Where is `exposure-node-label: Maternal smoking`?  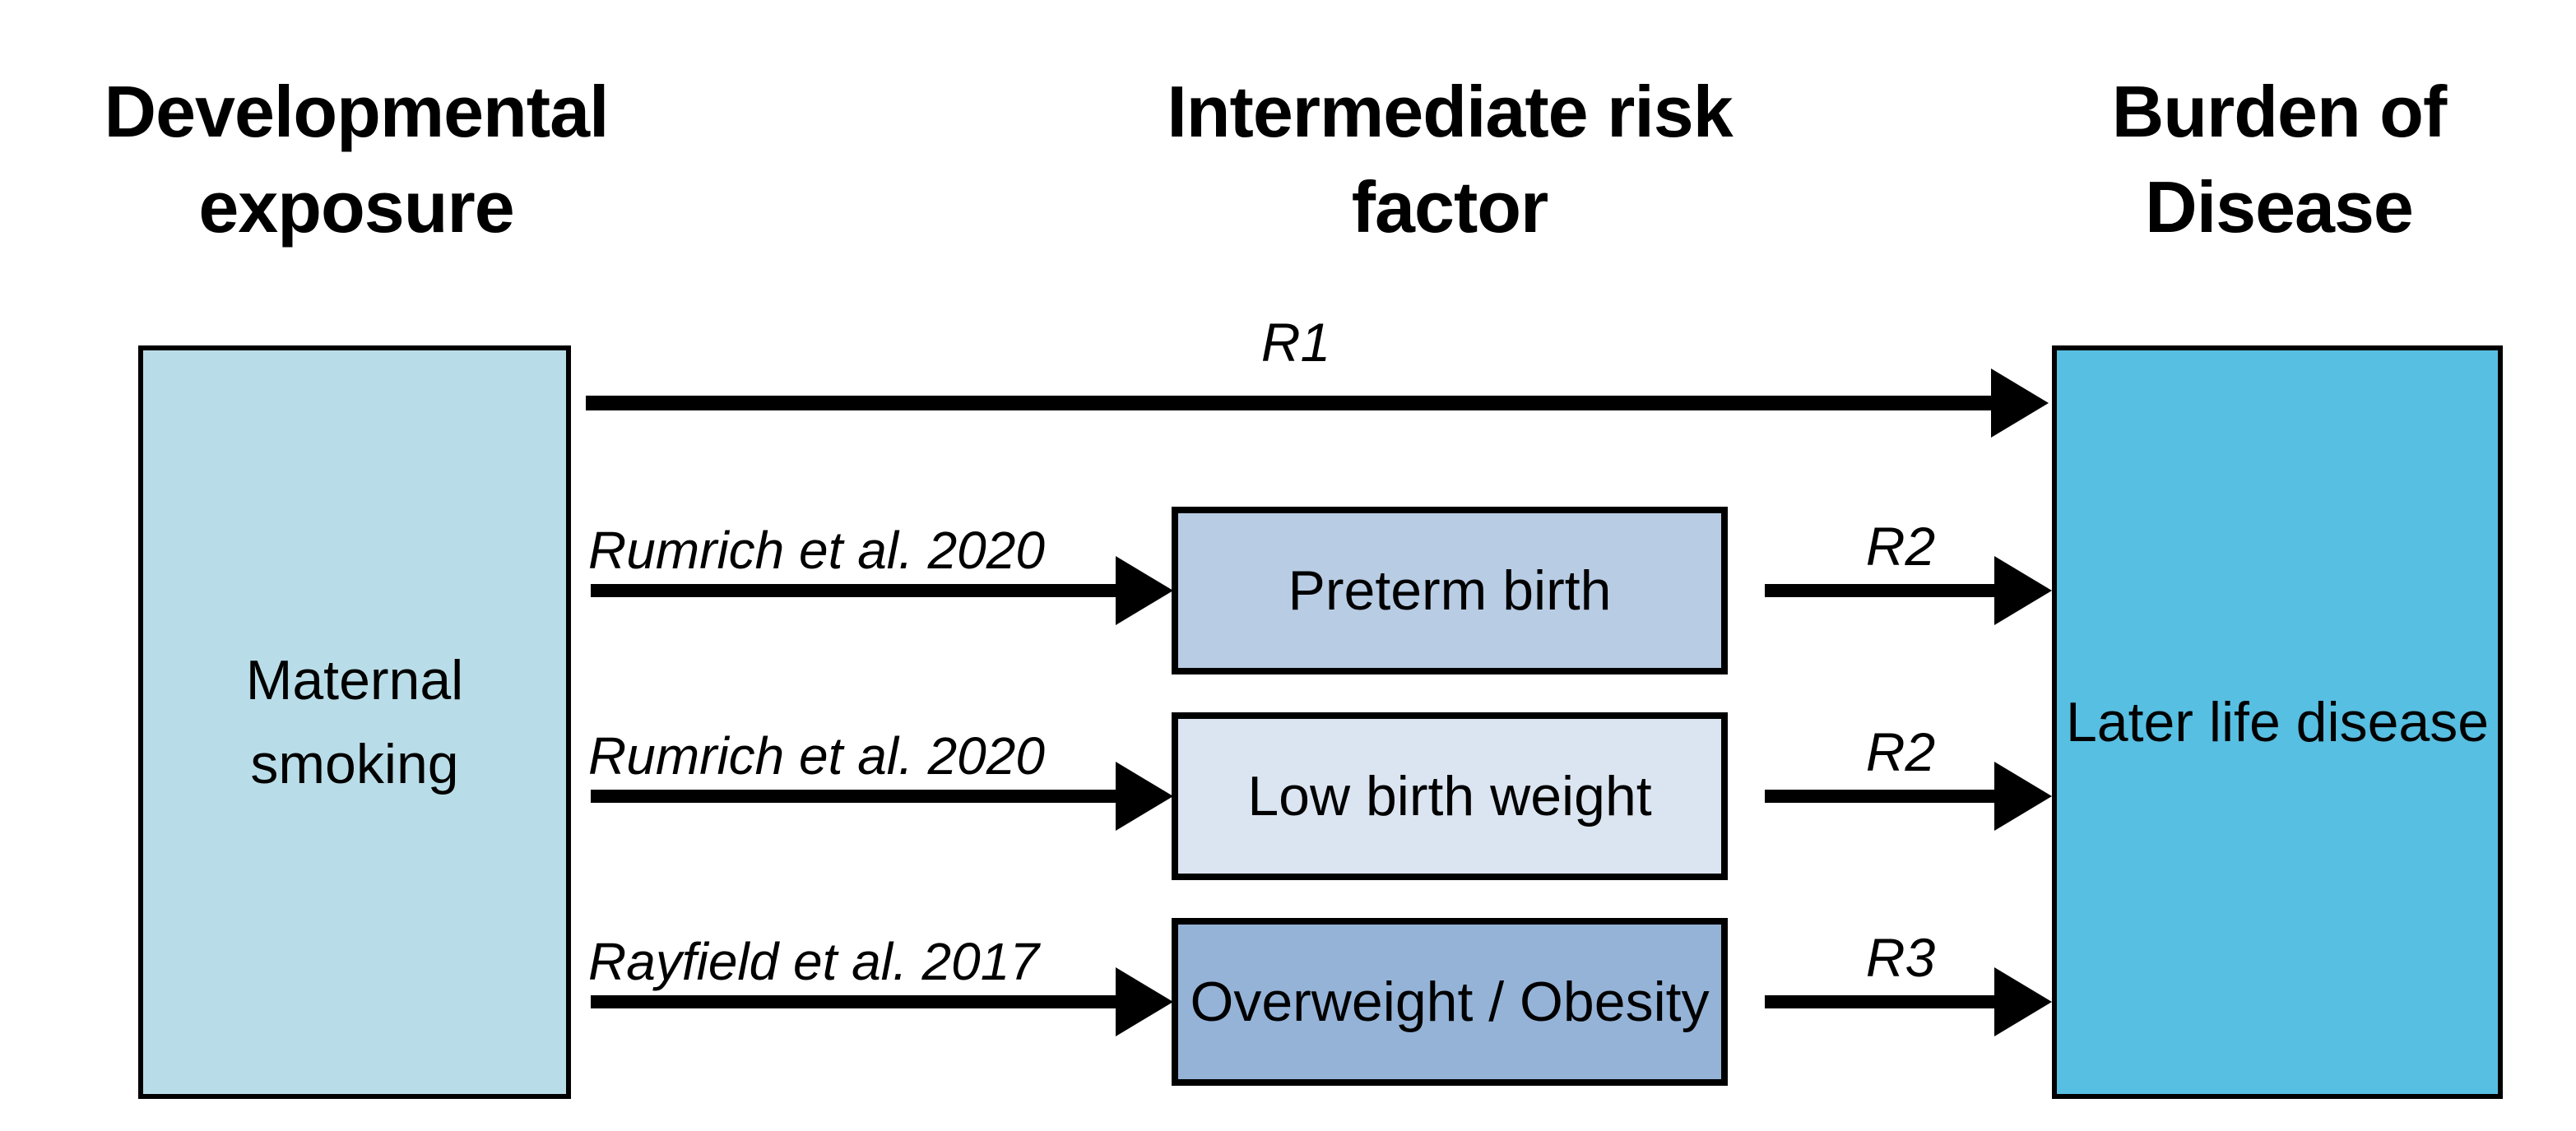
exposure-node-label: Maternal smoking is located at coordinates (354, 722).